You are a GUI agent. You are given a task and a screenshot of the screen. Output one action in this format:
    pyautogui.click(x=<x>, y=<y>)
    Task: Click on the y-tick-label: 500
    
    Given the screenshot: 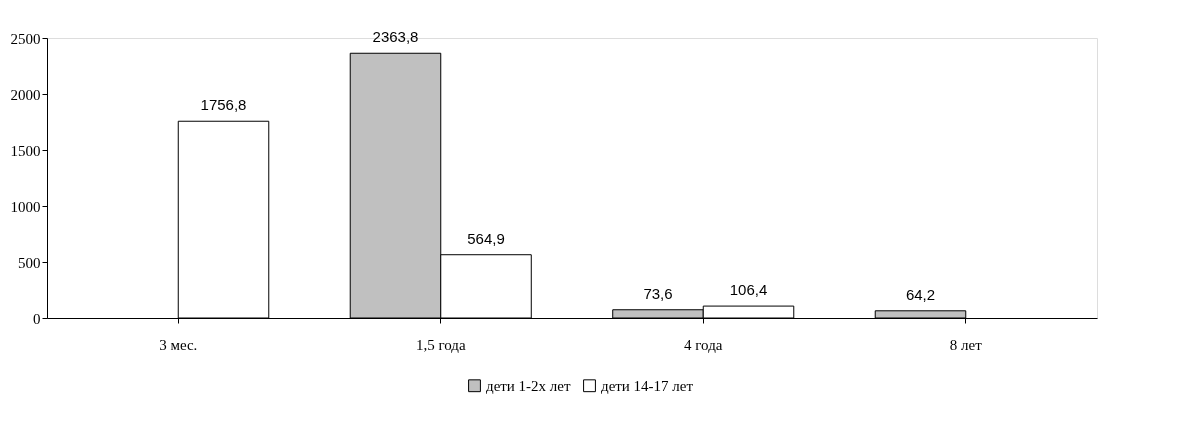 What is the action you would take?
    pyautogui.click(x=29, y=262)
    